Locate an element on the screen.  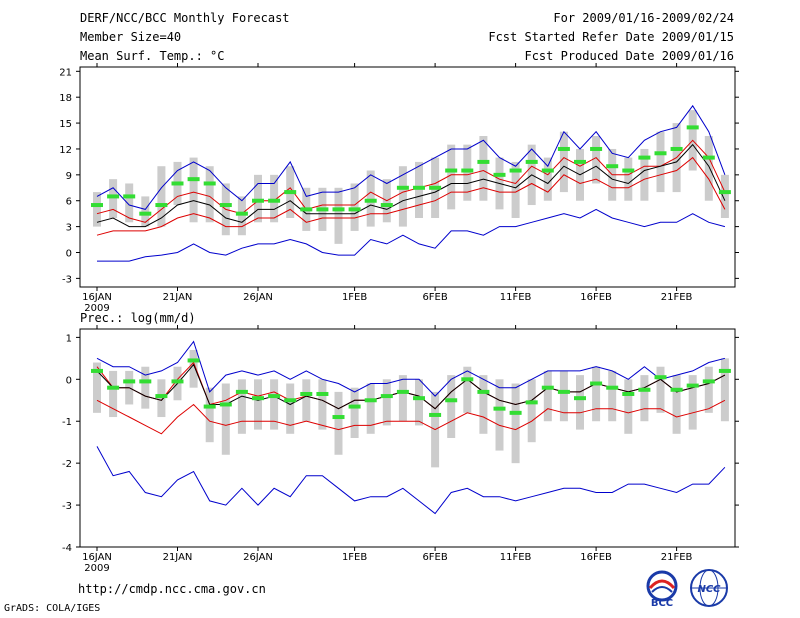
bcc-logo: BCC is located at coordinates (662, 588).